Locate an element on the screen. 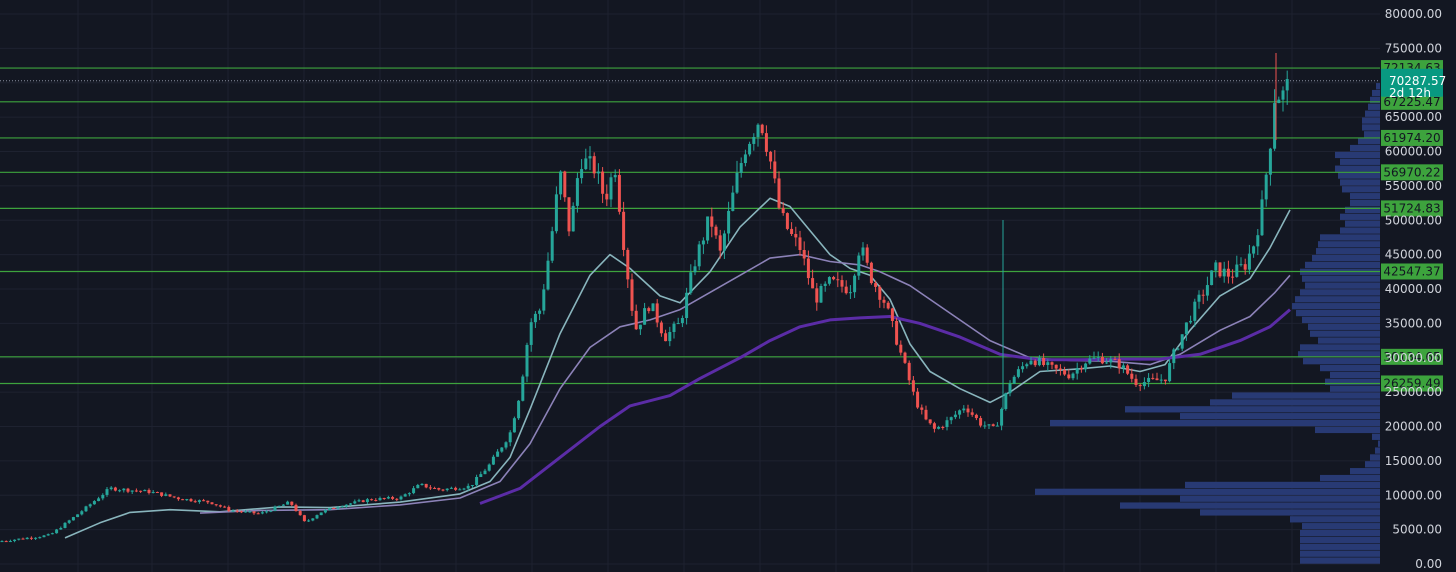  level-label: 67225.47 is located at coordinates (1411, 102).